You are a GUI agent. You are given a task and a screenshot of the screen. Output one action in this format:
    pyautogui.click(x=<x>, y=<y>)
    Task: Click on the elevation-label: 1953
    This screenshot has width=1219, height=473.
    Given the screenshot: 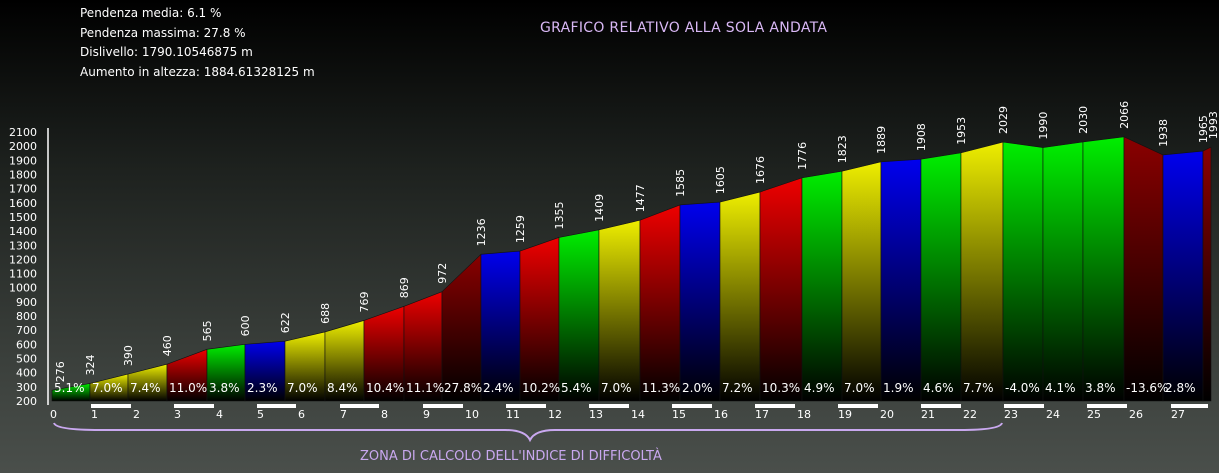 What is the action you would take?
    pyautogui.click(x=961, y=131)
    